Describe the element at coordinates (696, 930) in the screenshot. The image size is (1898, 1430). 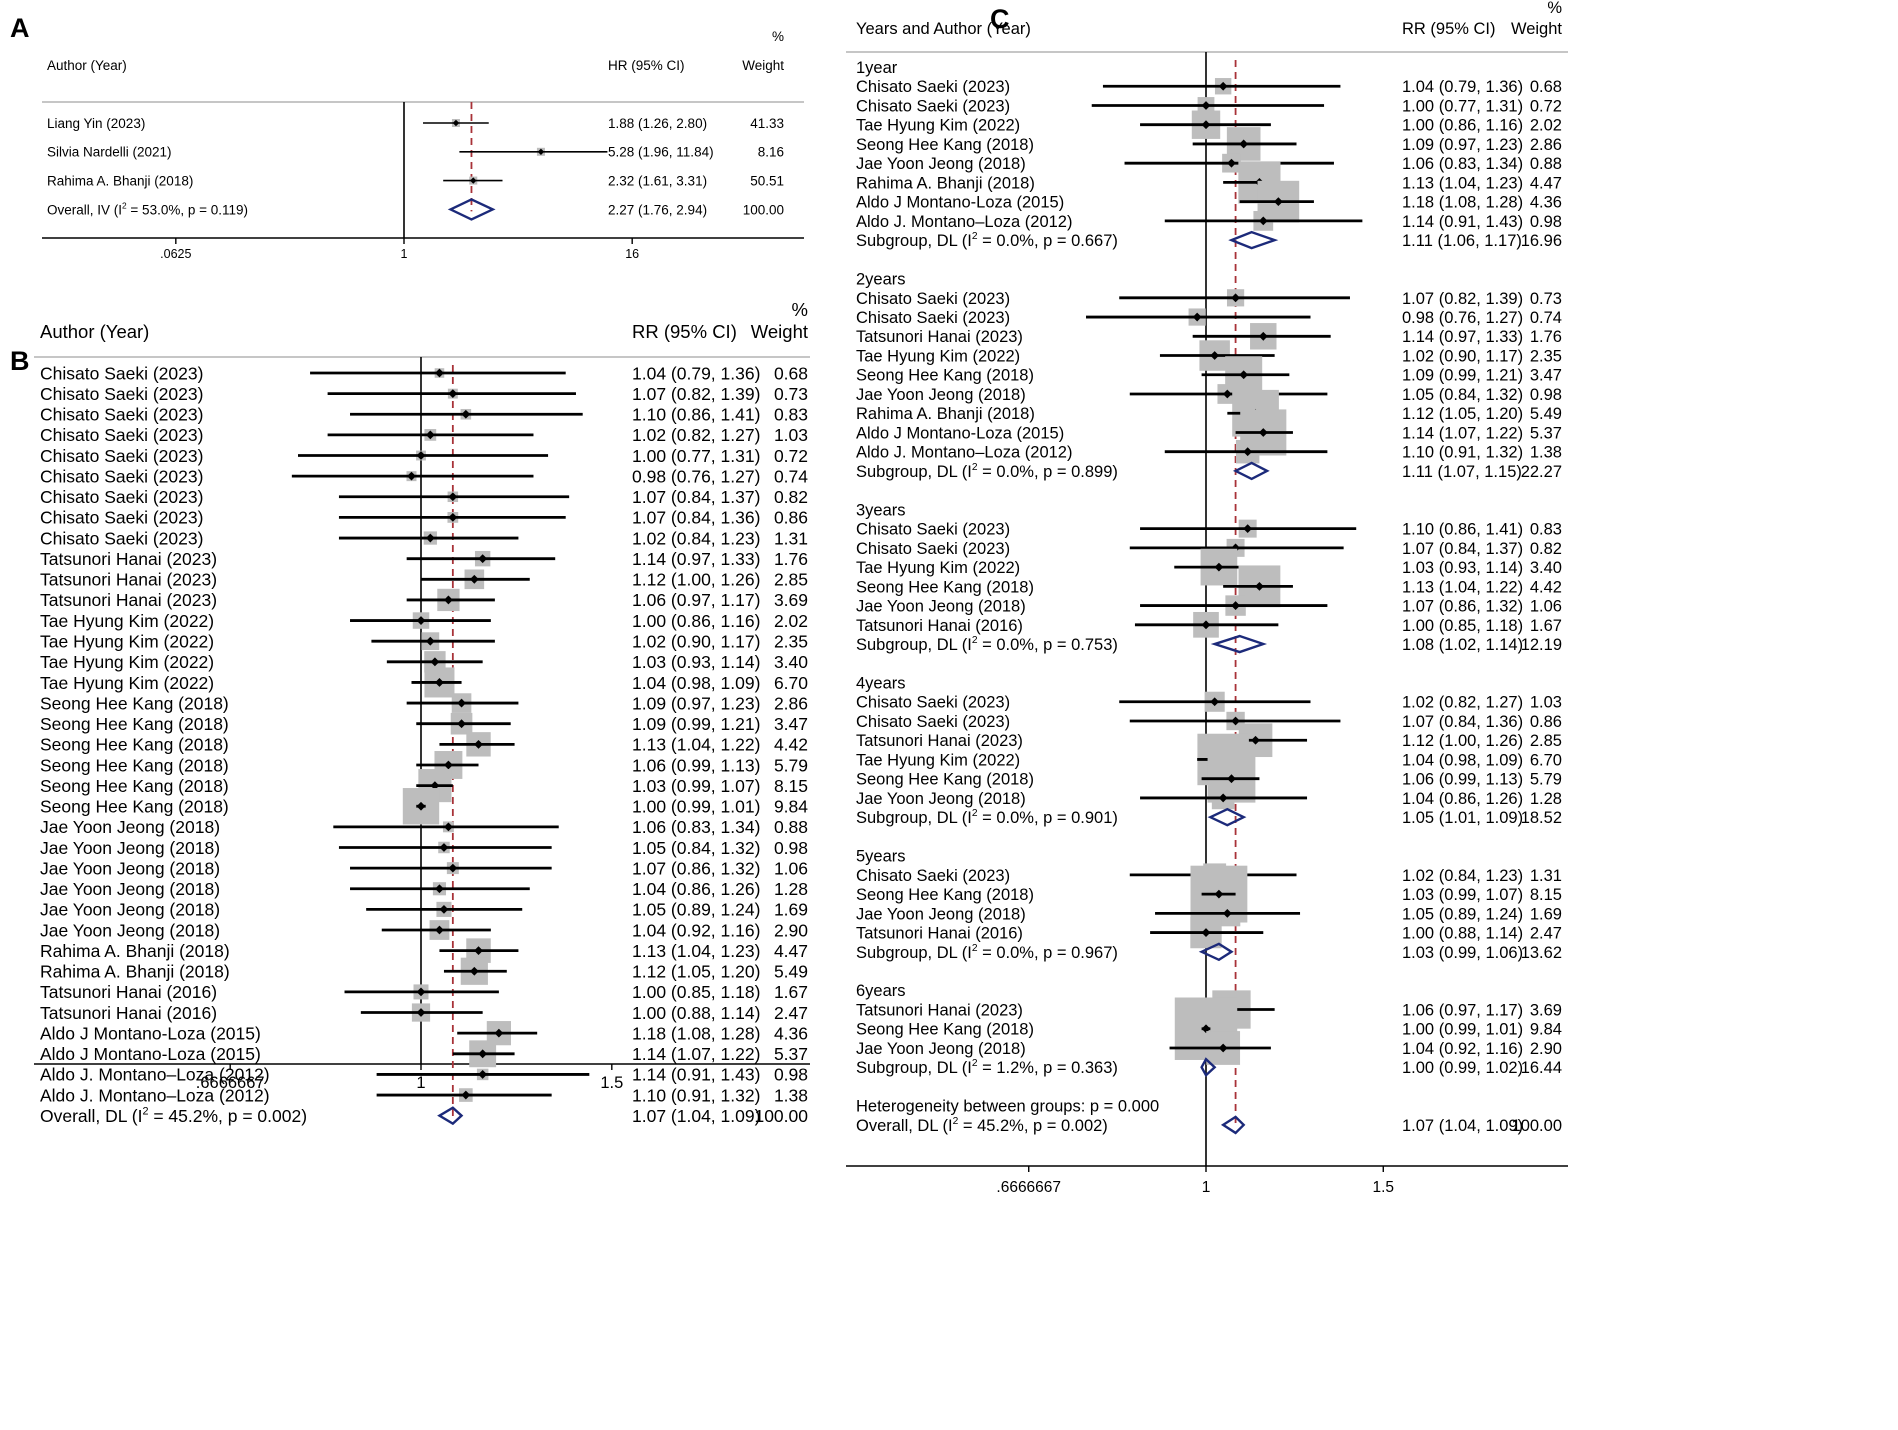
I see `panel-b-ci-text: 1.04 (0.92, 1.16)` at that location.